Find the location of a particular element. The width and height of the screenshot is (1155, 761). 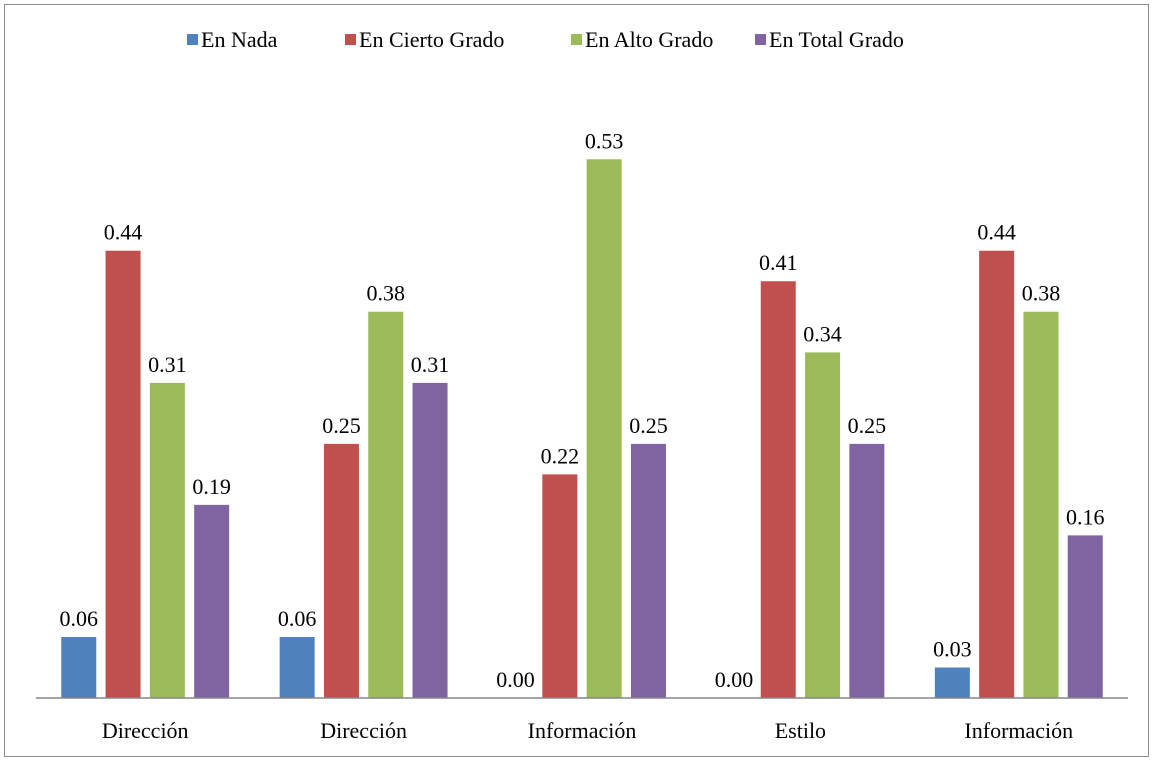

legend-label-3: En Alto Grado is located at coordinates (649, 39).